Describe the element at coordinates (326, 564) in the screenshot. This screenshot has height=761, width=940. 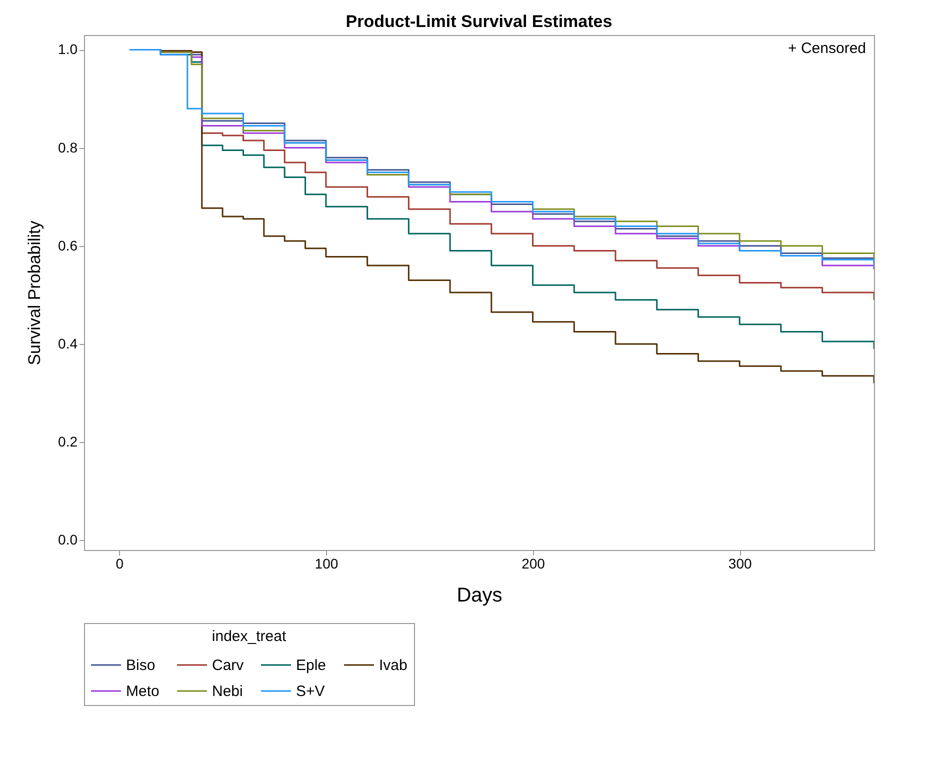
I see `x-tick-label: 100` at that location.